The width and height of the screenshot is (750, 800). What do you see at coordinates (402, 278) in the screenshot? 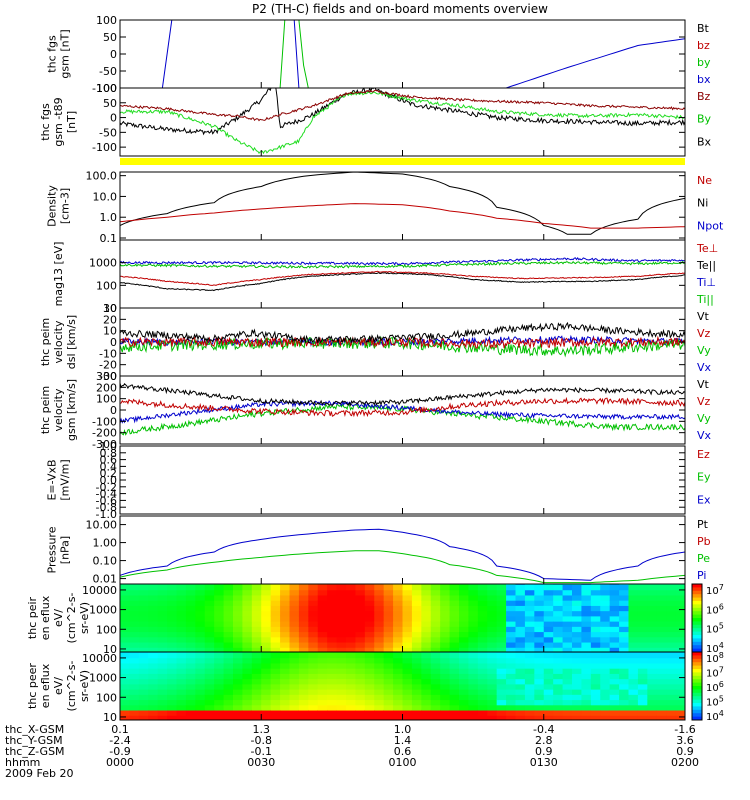
I see `series-line-Te⊥` at bounding box center [402, 278].